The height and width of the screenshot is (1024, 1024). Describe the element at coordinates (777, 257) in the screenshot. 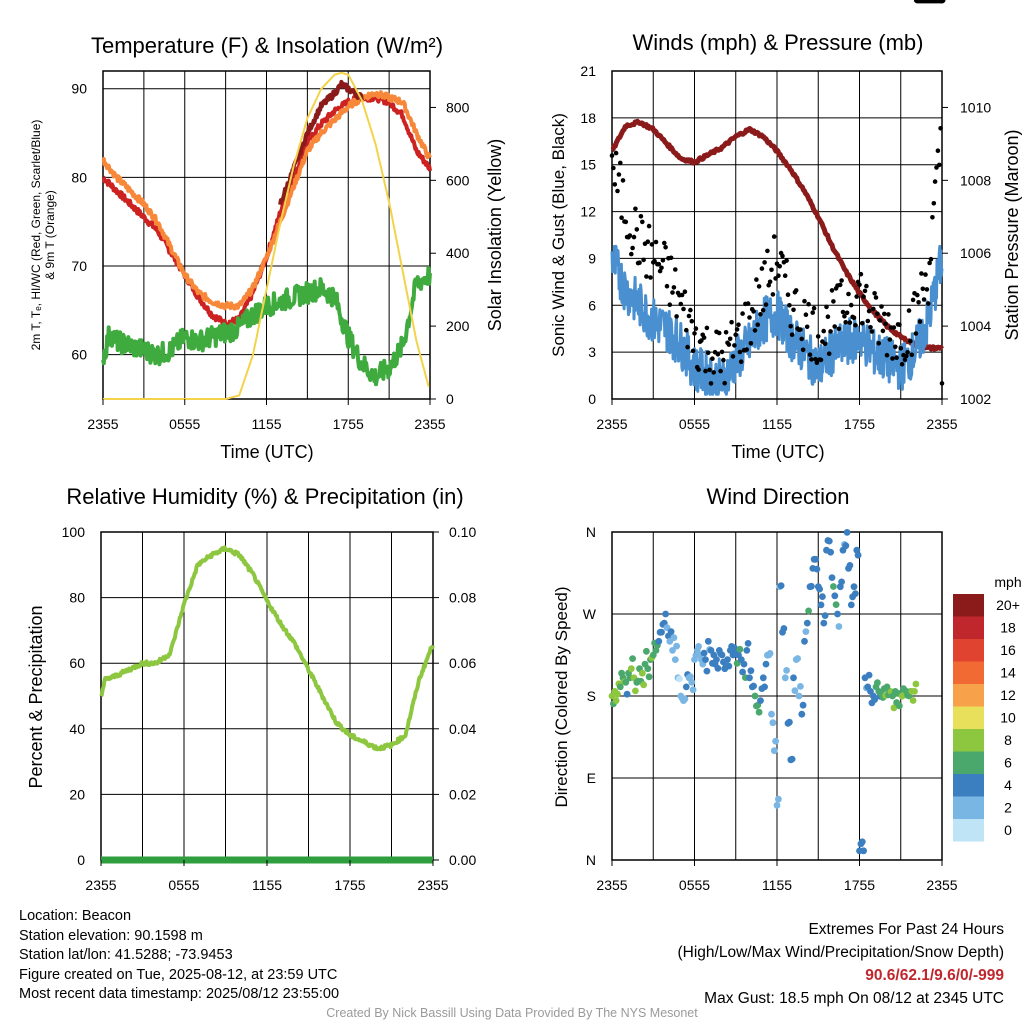

I see `winds-series` at that location.